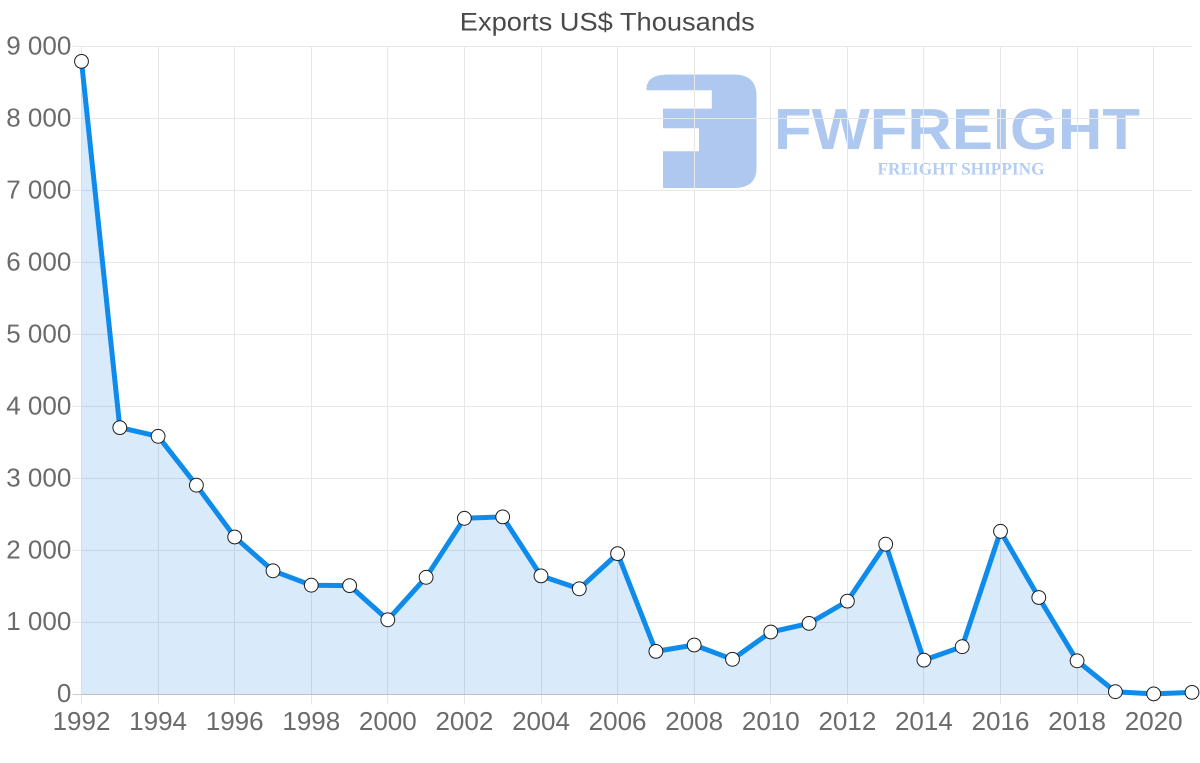 This screenshot has width=1200, height=763. Describe the element at coordinates (771, 721) in the screenshot. I see `svg-text: 2010` at that location.